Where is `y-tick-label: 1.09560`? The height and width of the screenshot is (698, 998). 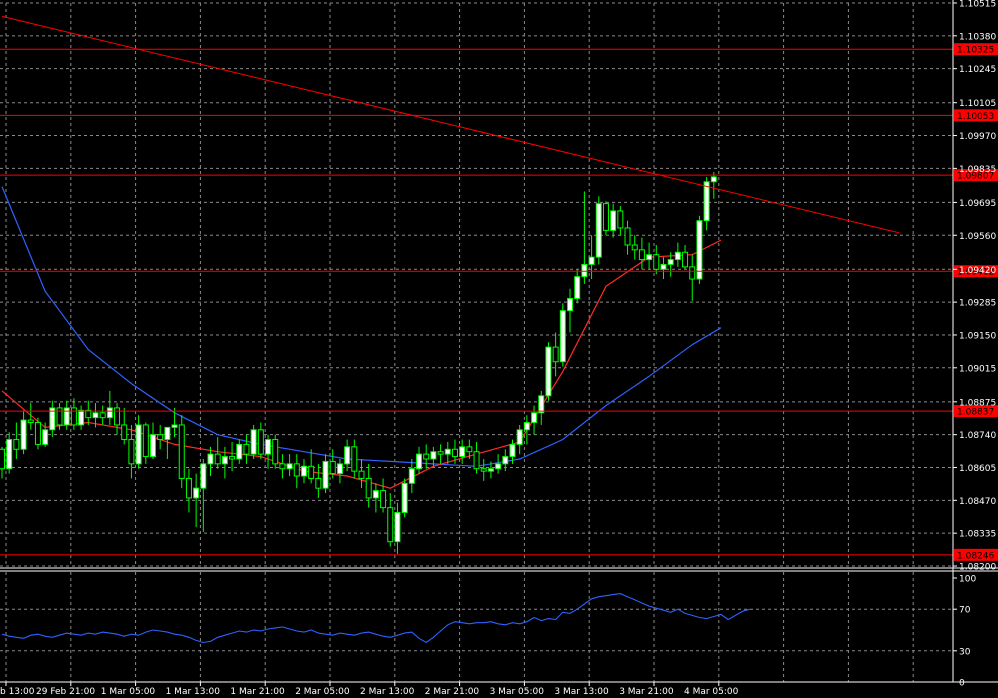
y-tick-label: 1.09560 is located at coordinates (977, 237).